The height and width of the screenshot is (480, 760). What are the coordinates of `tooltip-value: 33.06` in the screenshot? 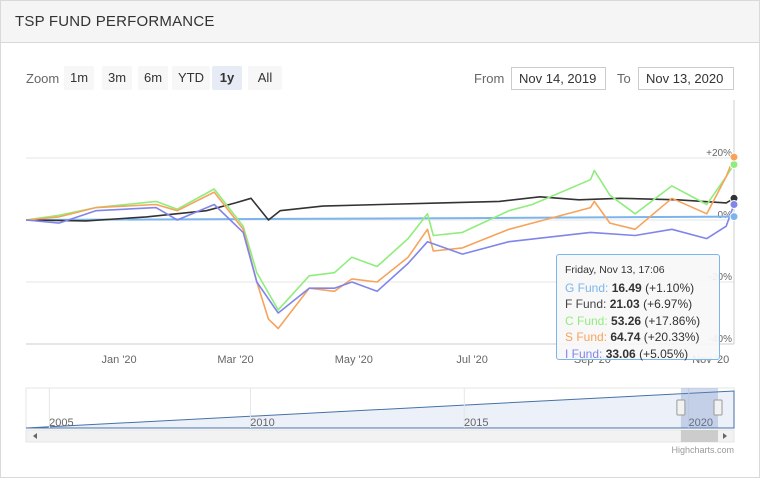 It's located at (620, 353).